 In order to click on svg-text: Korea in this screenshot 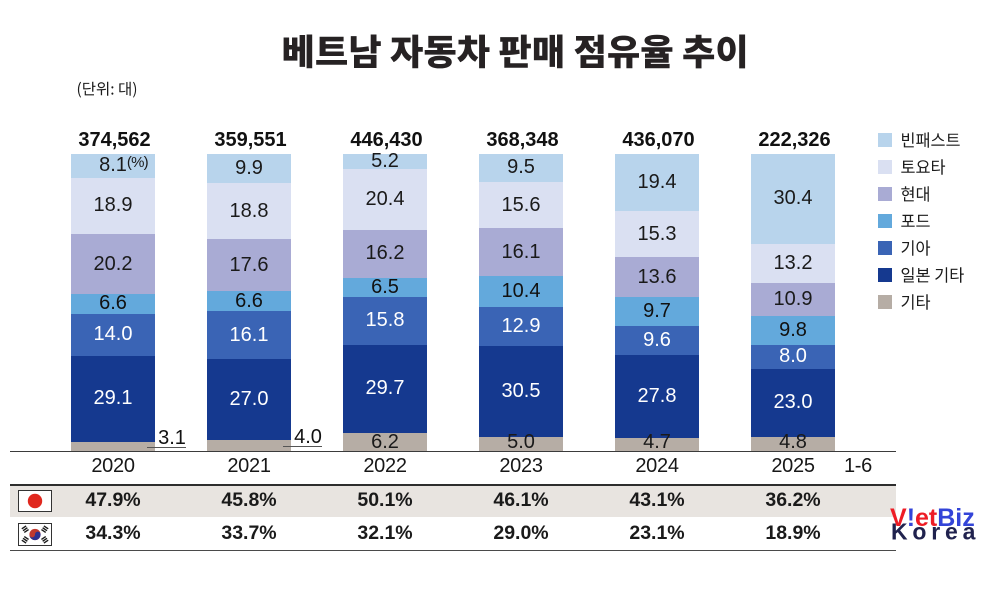, I will do `click(935, 532)`.